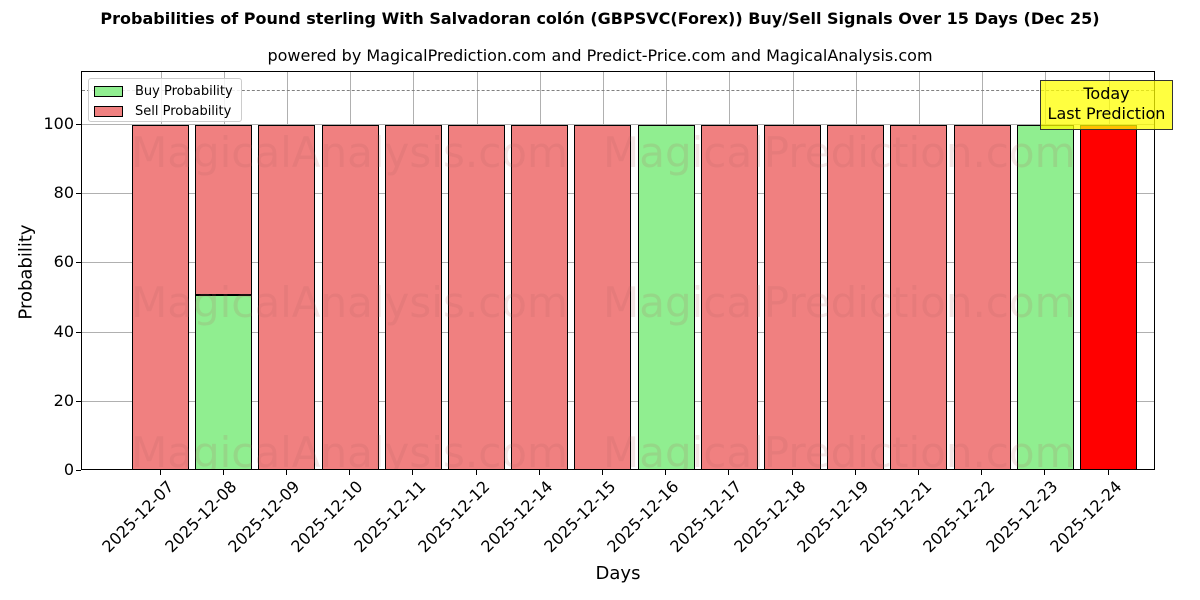  I want to click on y-tick-label: 100, so click(58, 123).